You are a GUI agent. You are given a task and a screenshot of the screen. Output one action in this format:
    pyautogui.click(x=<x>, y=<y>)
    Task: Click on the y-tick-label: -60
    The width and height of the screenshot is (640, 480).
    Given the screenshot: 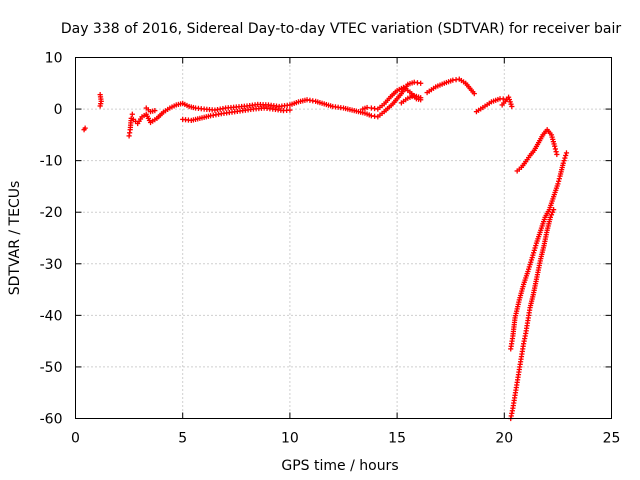 What is the action you would take?
    pyautogui.click(x=51, y=420)
    